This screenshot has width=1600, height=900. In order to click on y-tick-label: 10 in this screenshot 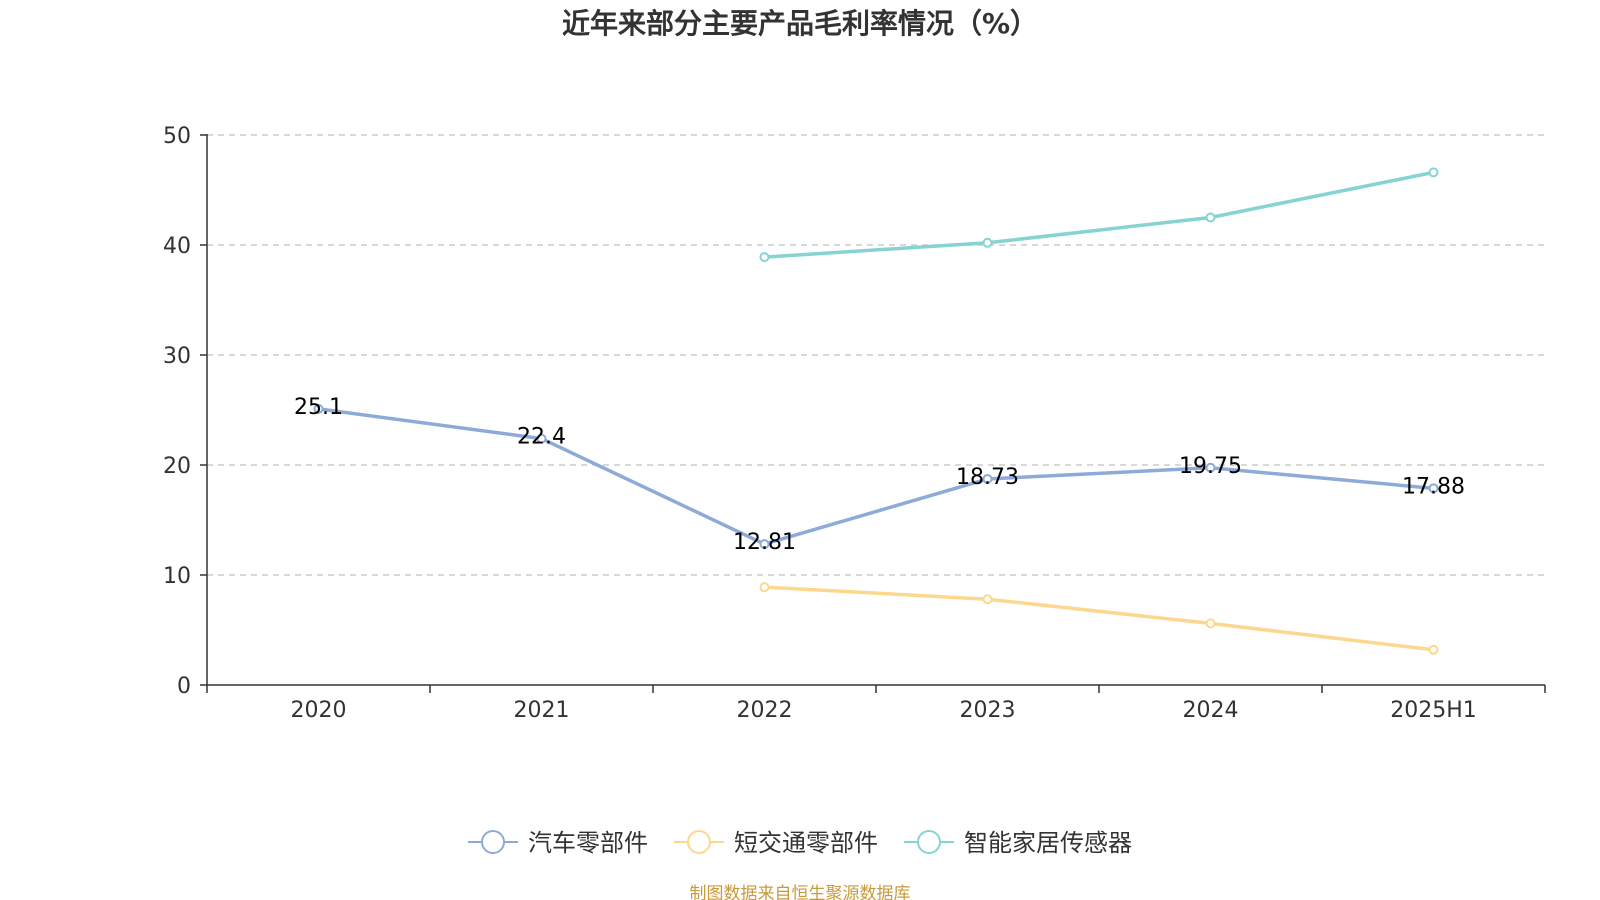, I will do `click(177, 576)`.